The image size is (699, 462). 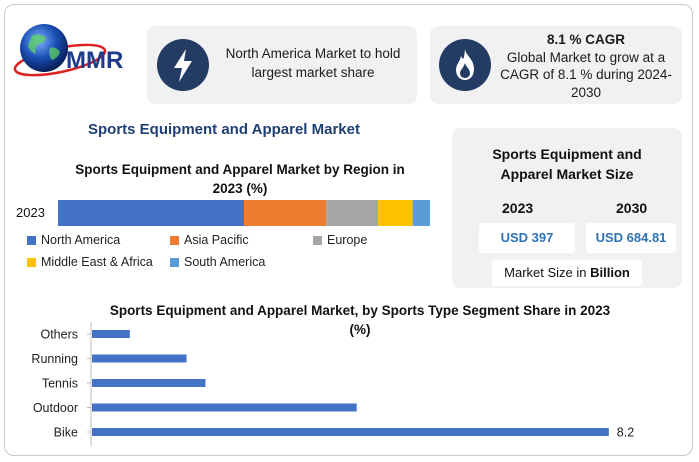 I want to click on bar-segment-south-america, so click(x=421, y=213).